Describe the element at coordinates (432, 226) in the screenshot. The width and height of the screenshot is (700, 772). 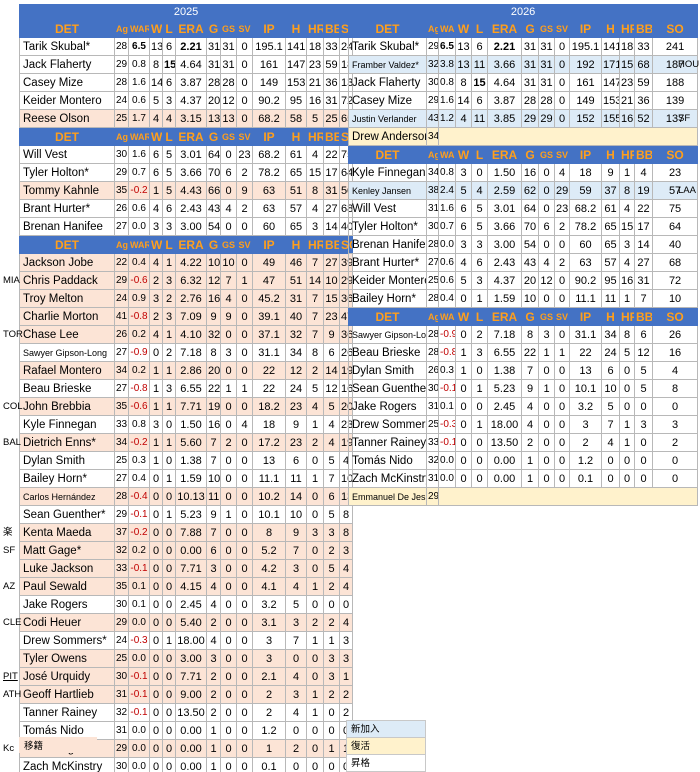
I see `stat-age: 30` at that location.